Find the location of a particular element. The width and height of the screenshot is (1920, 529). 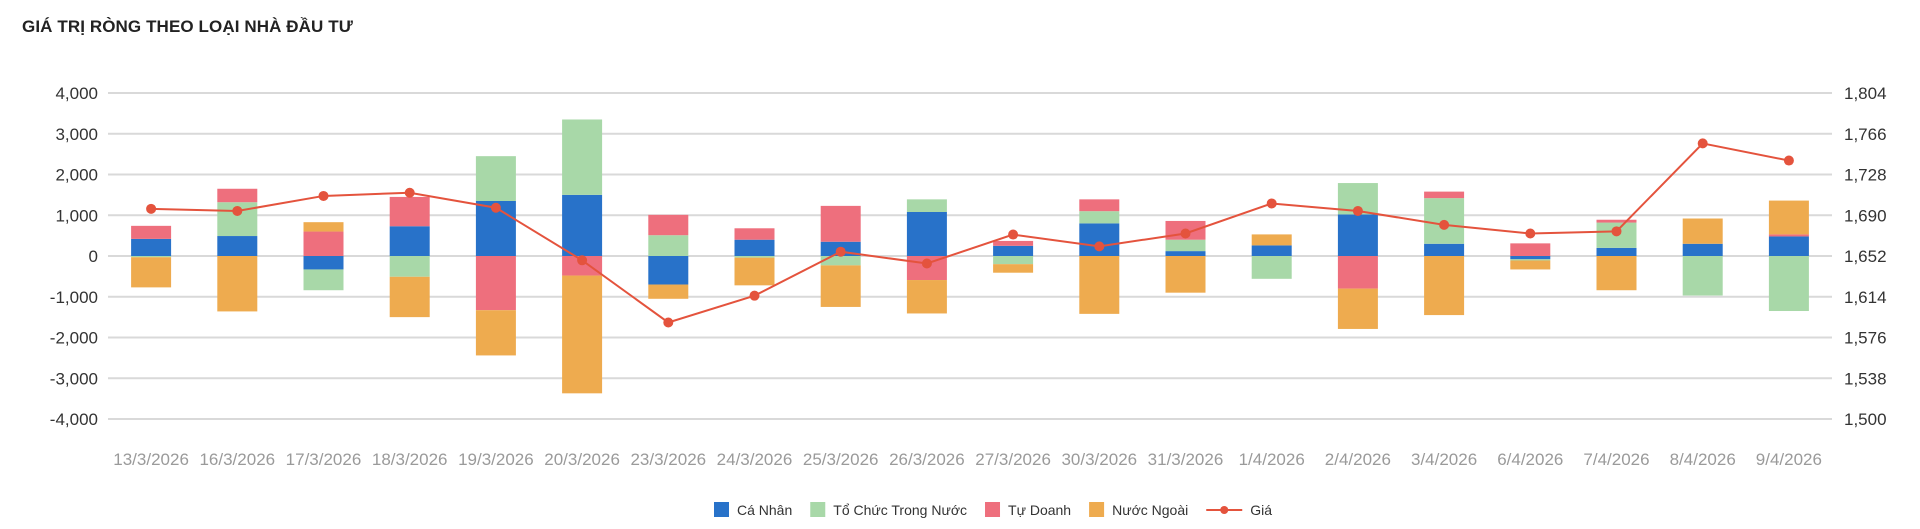

x-tick-label: 1/4/2026 is located at coordinates (1272, 459).